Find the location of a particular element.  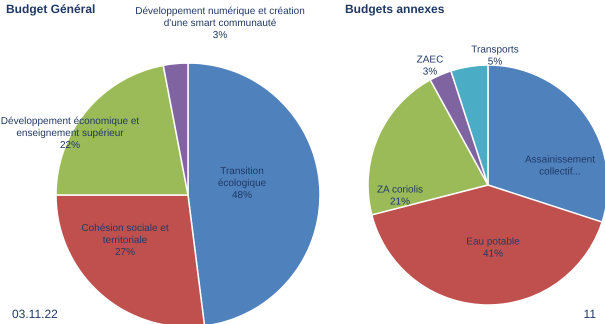

data-label: 48% is located at coordinates (242, 195).